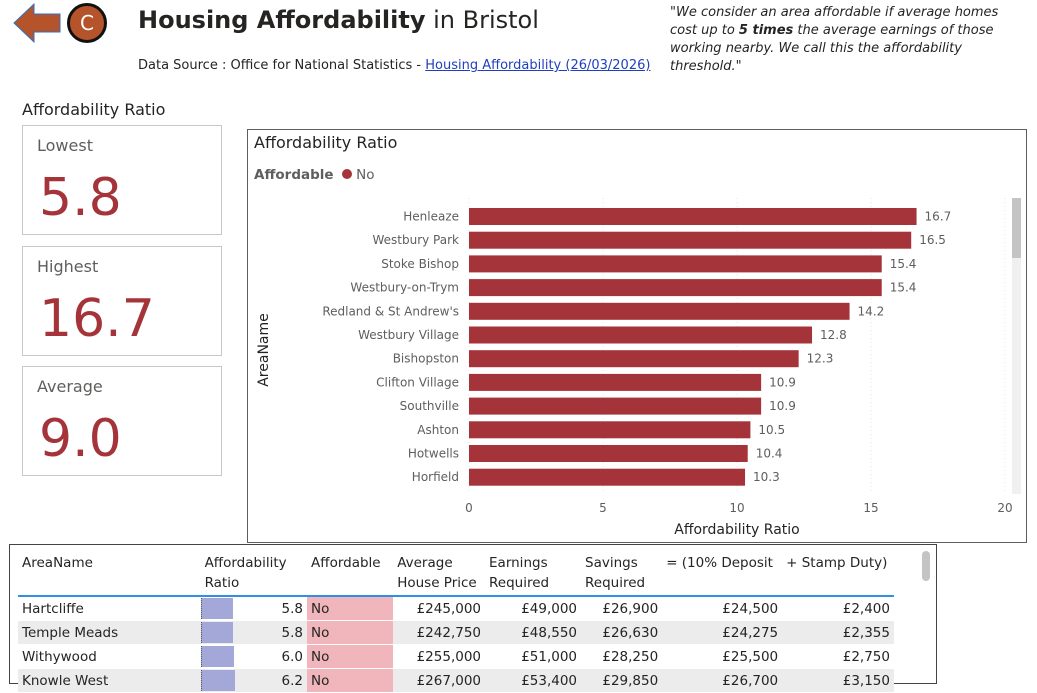  What do you see at coordinates (932, 240) in the screenshot?
I see `data-label: 16.5` at bounding box center [932, 240].